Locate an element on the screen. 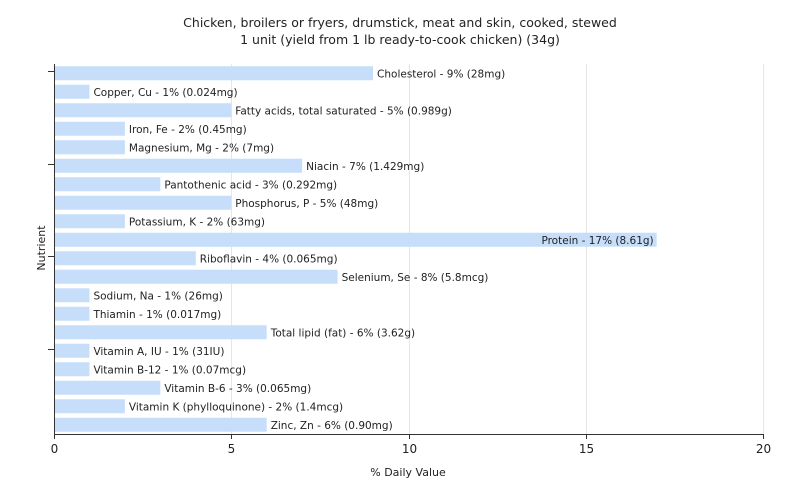 This screenshot has width=800, height=504. x-axis-label: % Daily Value is located at coordinates (408, 472).